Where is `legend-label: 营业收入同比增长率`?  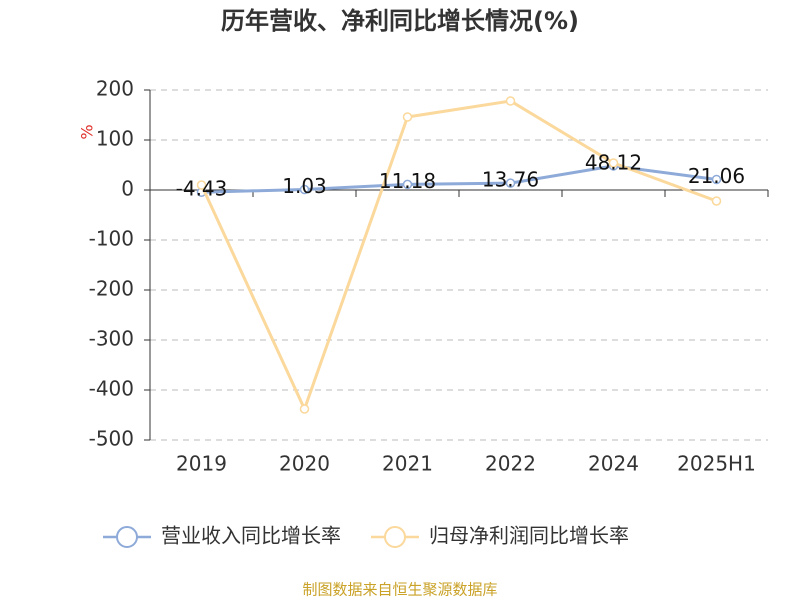 legend-label: 营业收入同比增长率 is located at coordinates (251, 536).